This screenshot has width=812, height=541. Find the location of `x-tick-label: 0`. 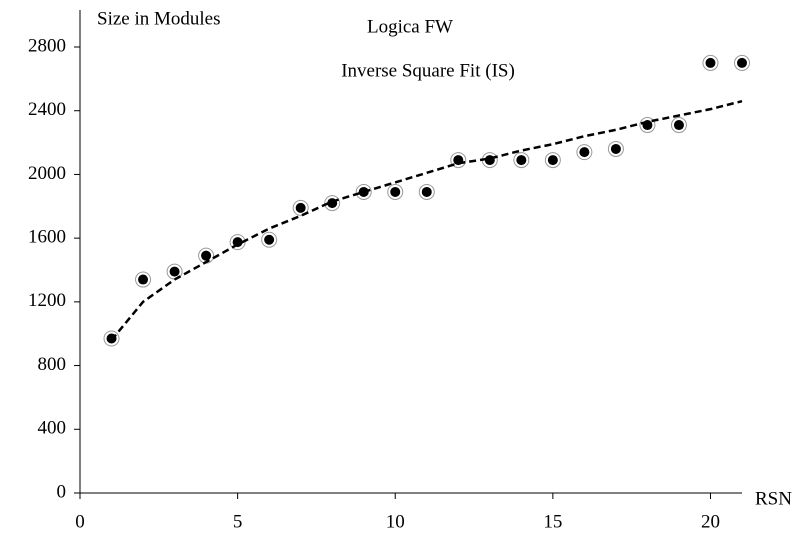

x-tick-label: 0 is located at coordinates (80, 521).